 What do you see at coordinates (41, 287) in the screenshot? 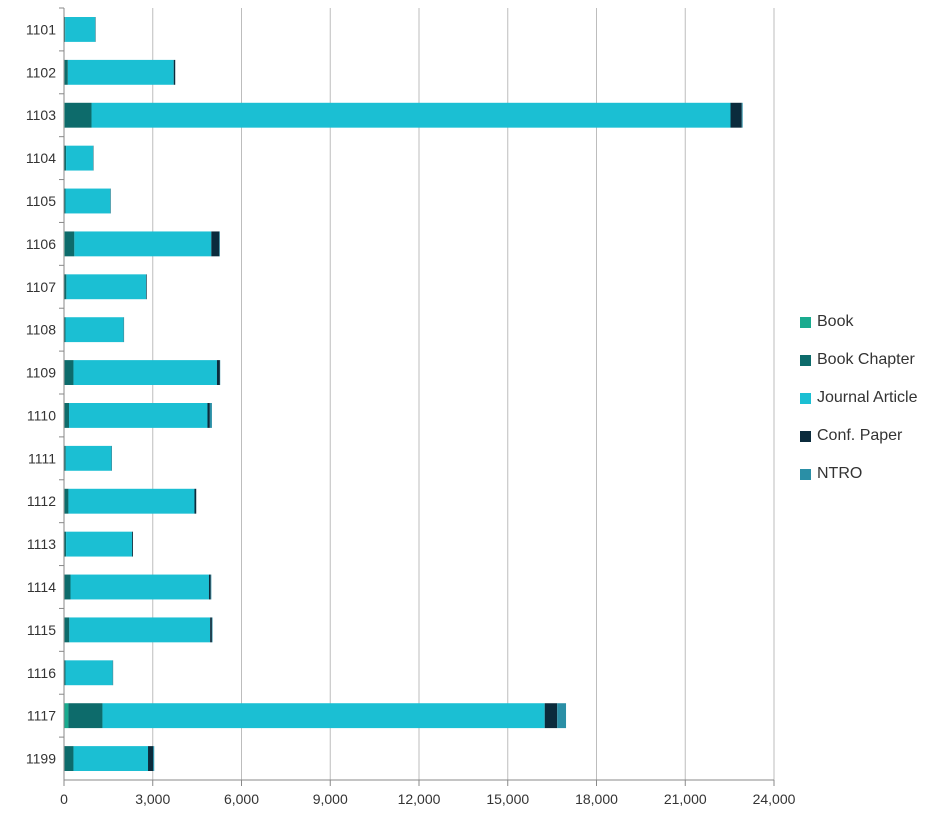
I see `y-tick-label: 1107` at bounding box center [41, 287].